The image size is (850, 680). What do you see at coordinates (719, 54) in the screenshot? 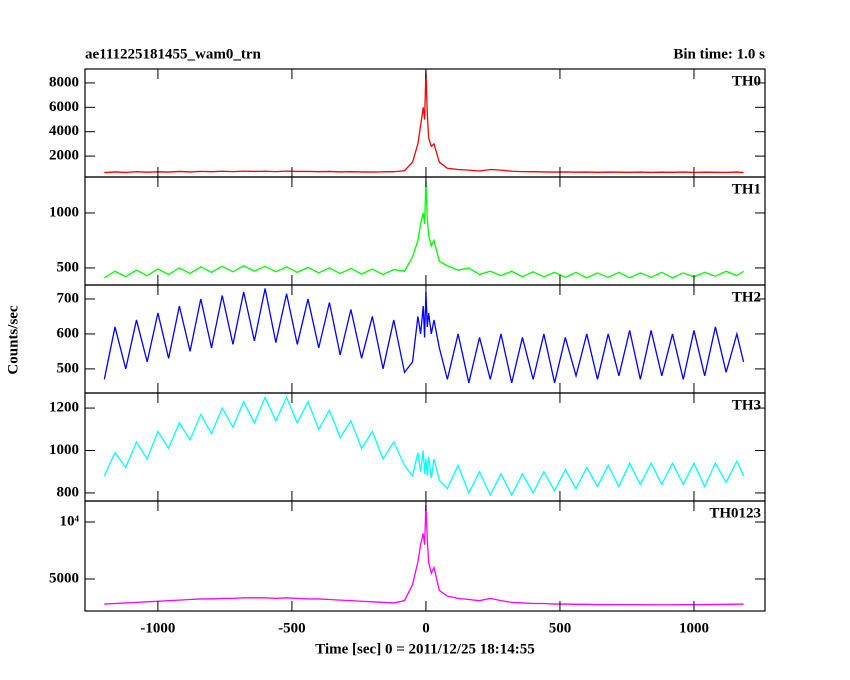
I see `chart-subtitle: Bin time: 1.0 s` at bounding box center [719, 54].